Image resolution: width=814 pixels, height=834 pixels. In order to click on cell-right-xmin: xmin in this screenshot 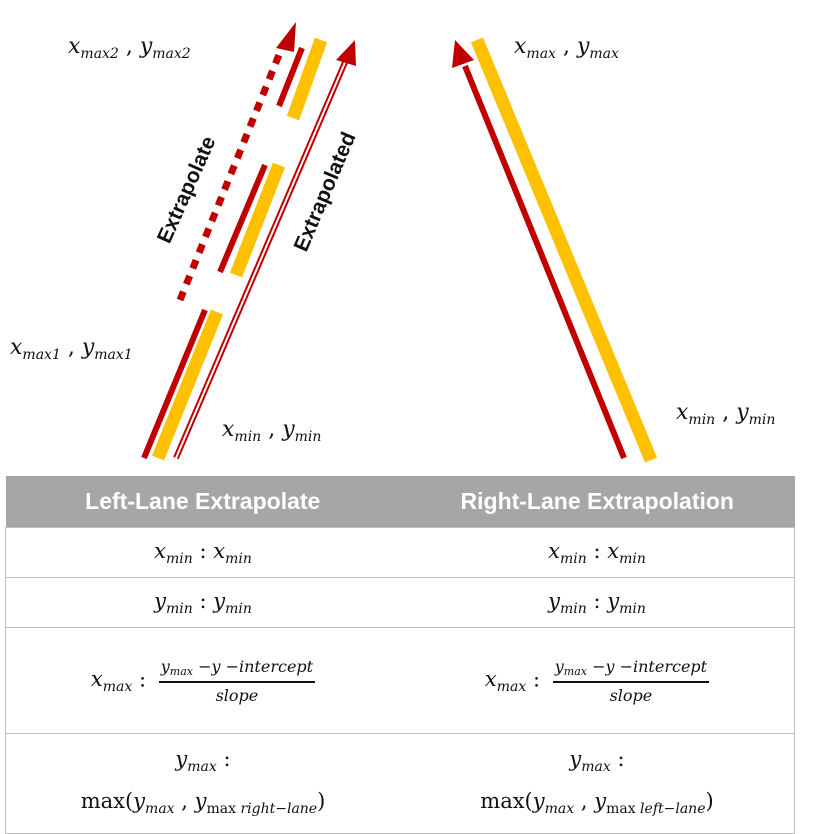, I will do `click(597, 552)`.